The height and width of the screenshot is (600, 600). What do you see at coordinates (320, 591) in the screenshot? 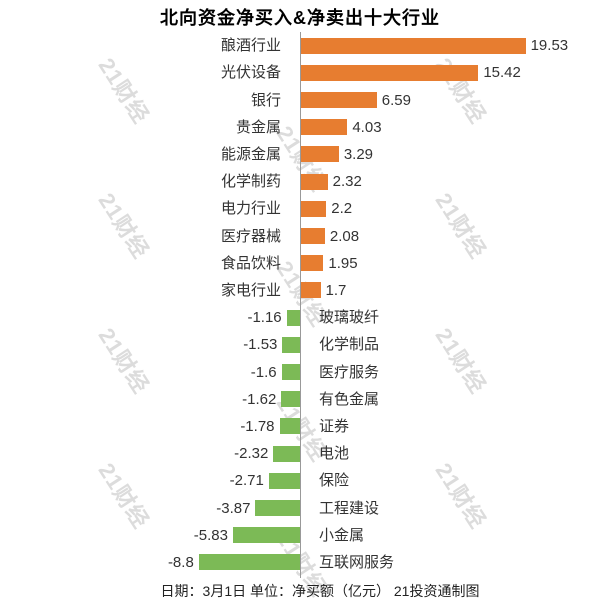
I see `chart-footer: 日期：3月1日 单位：净买额（亿元） 21投资通制图` at bounding box center [320, 591].